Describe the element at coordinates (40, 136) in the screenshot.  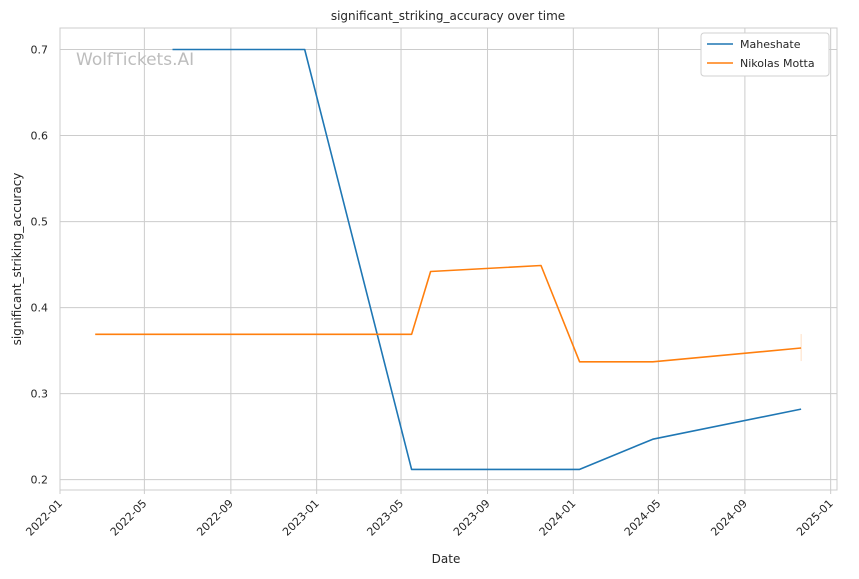
I see `y-tick-label: 0.6` at that location.